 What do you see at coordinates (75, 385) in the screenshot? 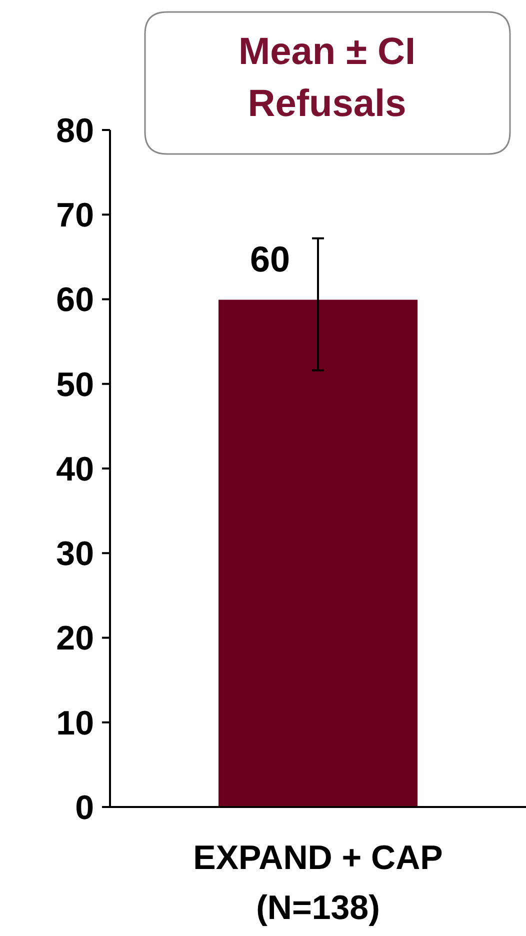
I see `y-tick-label: 50` at bounding box center [75, 385].